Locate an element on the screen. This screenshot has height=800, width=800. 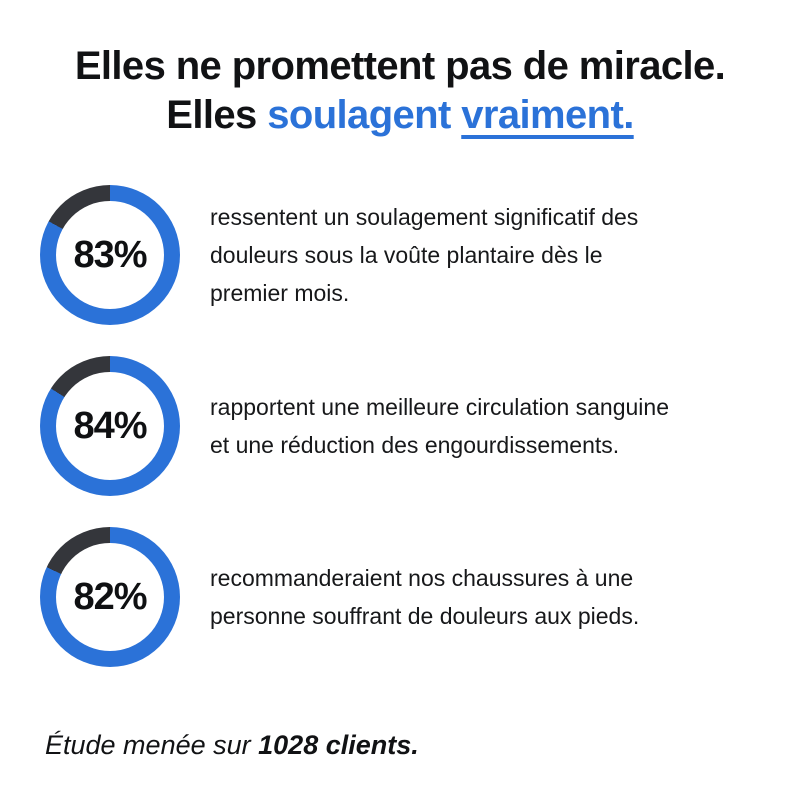
donut-chart-1: 83% is located at coordinates (110, 255).